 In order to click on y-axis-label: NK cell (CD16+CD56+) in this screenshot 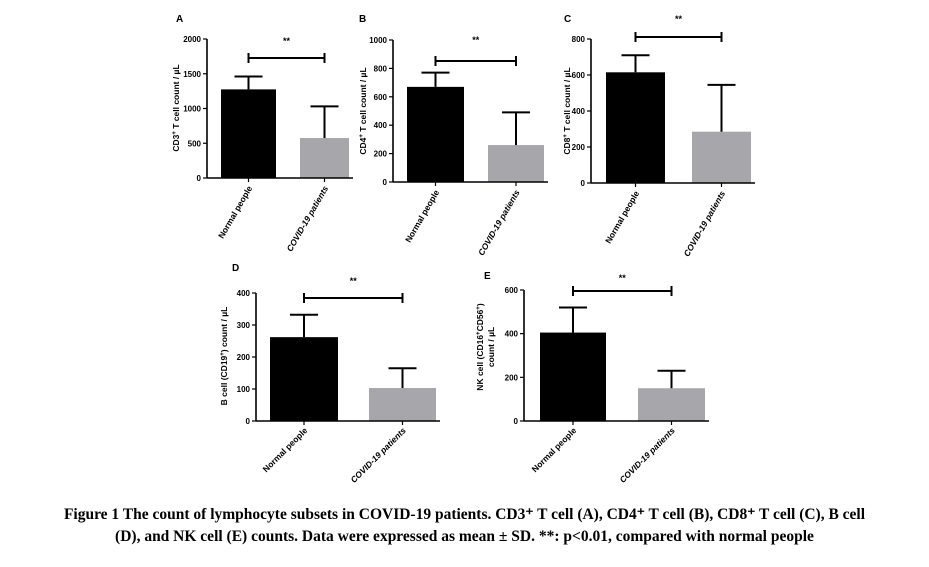, I will do `click(480, 347)`.